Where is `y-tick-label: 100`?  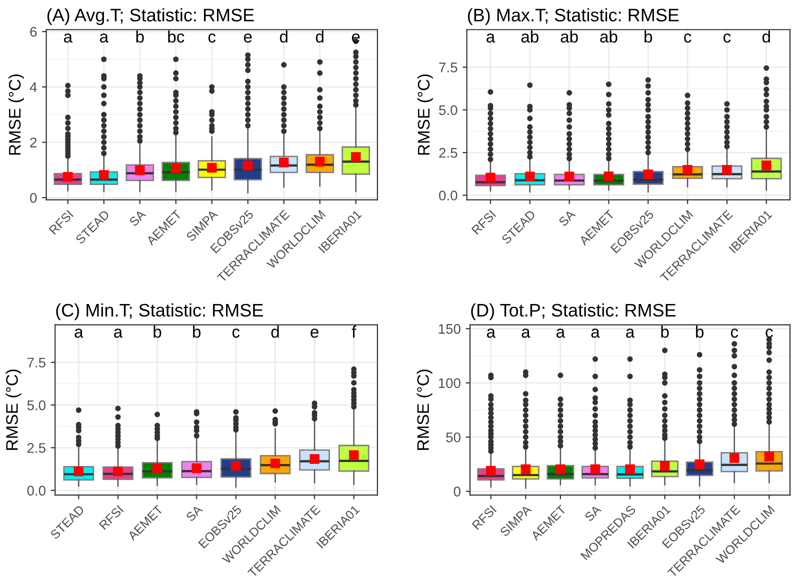
y-tick-label: 100 is located at coordinates (449, 383).